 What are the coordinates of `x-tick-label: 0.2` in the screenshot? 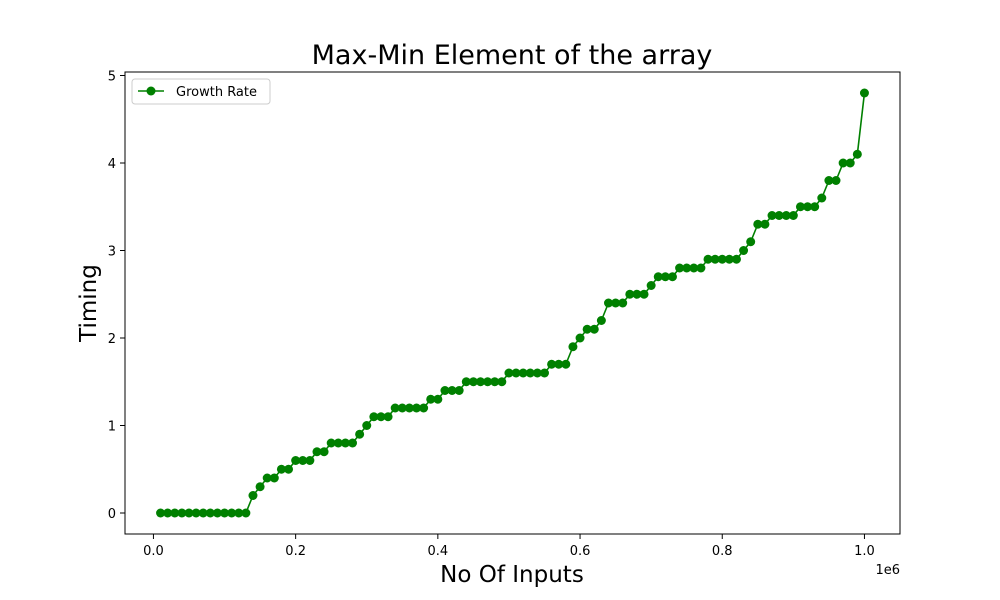 It's located at (295, 551).